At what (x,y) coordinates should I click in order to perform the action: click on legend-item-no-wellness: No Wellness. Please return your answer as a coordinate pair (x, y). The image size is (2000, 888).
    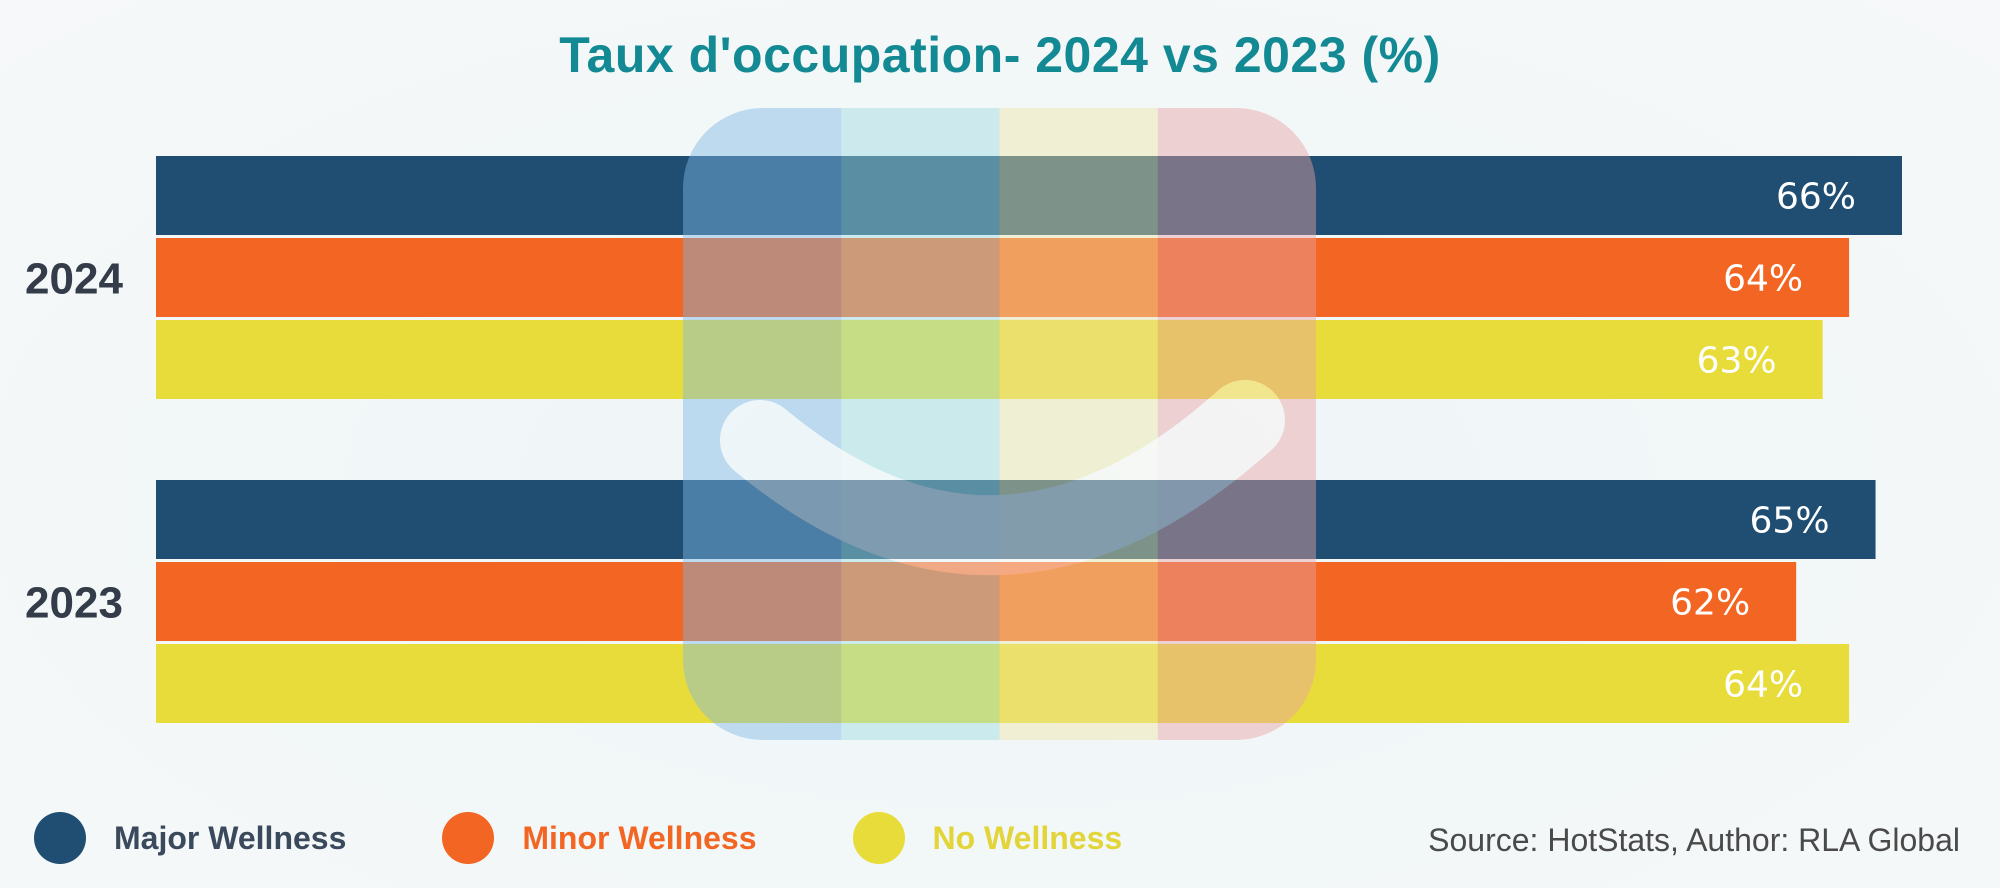
    Looking at the image, I should click on (987, 838).